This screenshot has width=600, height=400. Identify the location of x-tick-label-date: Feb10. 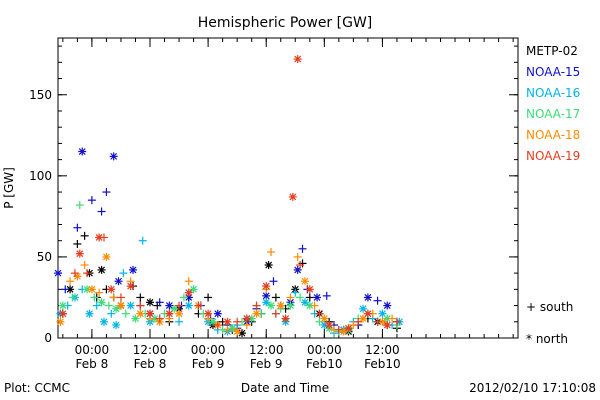
(382, 364).